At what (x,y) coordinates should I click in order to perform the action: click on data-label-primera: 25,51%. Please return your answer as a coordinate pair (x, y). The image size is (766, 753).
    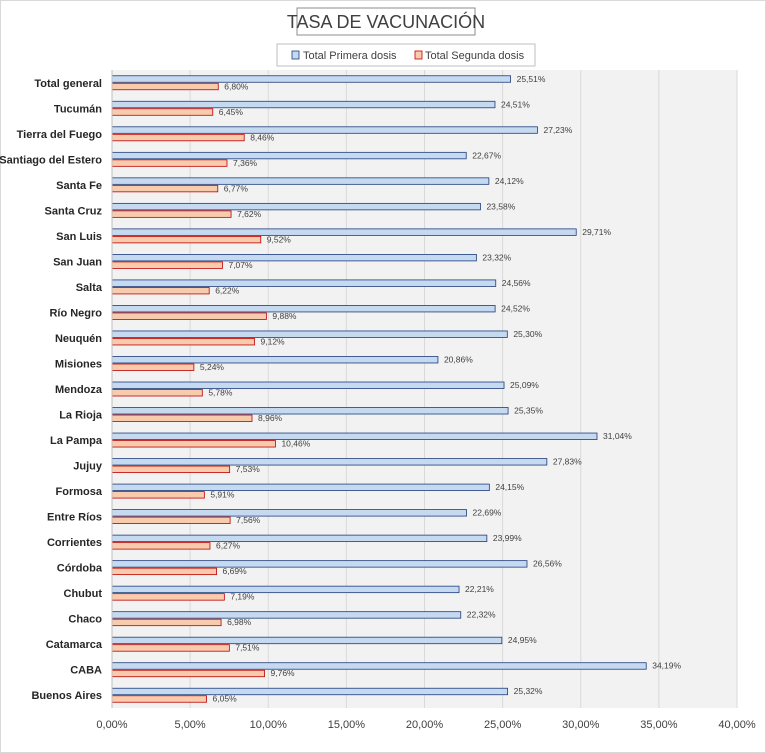
    Looking at the image, I should click on (531, 79).